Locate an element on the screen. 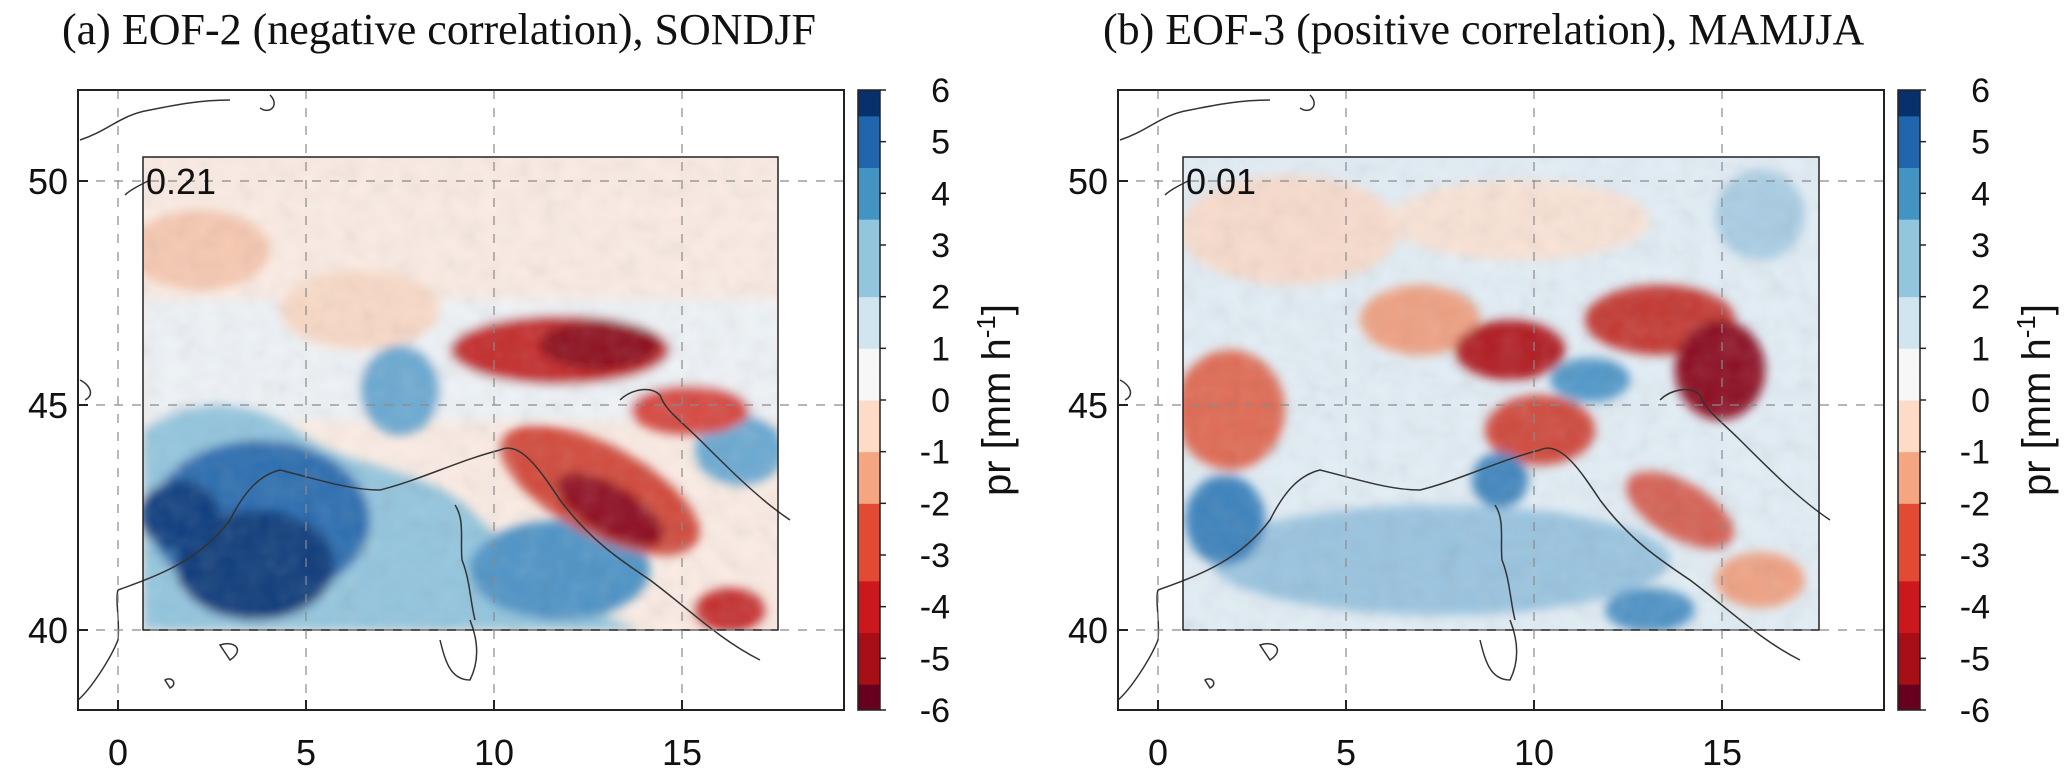 This screenshot has height=777, width=2067. panel-b-title: (b) EOF-3 (positive correlation), MAMJJA is located at coordinates (1484, 29).